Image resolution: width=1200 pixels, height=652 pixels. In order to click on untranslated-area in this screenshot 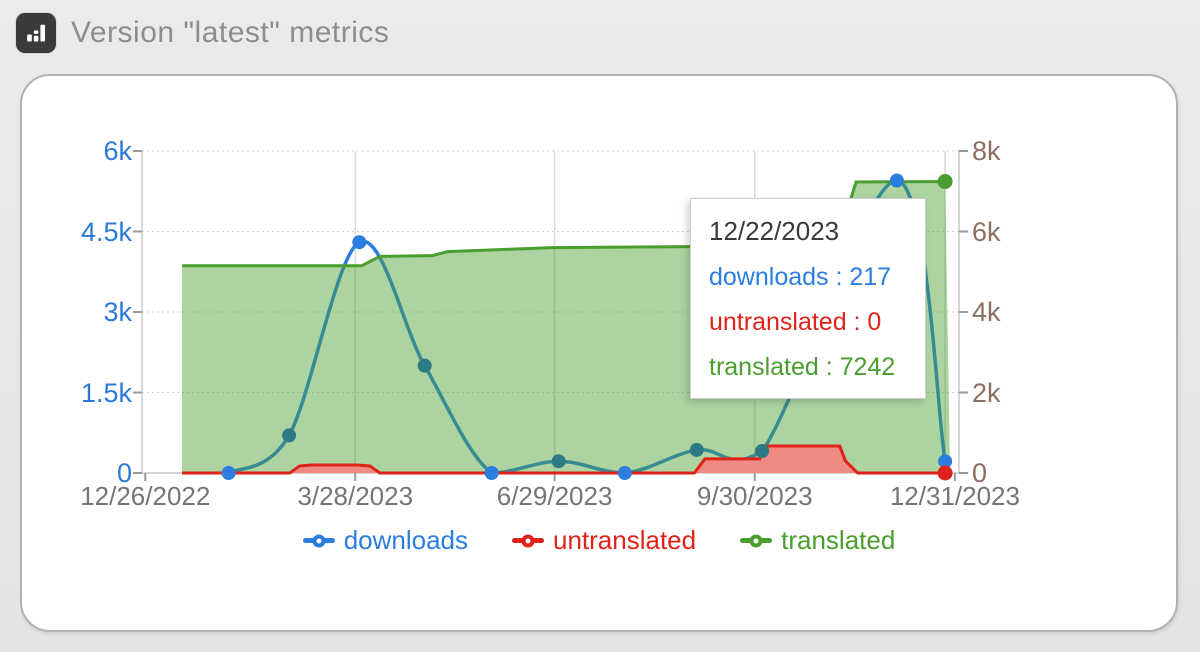, I will do `click(564, 459)`.